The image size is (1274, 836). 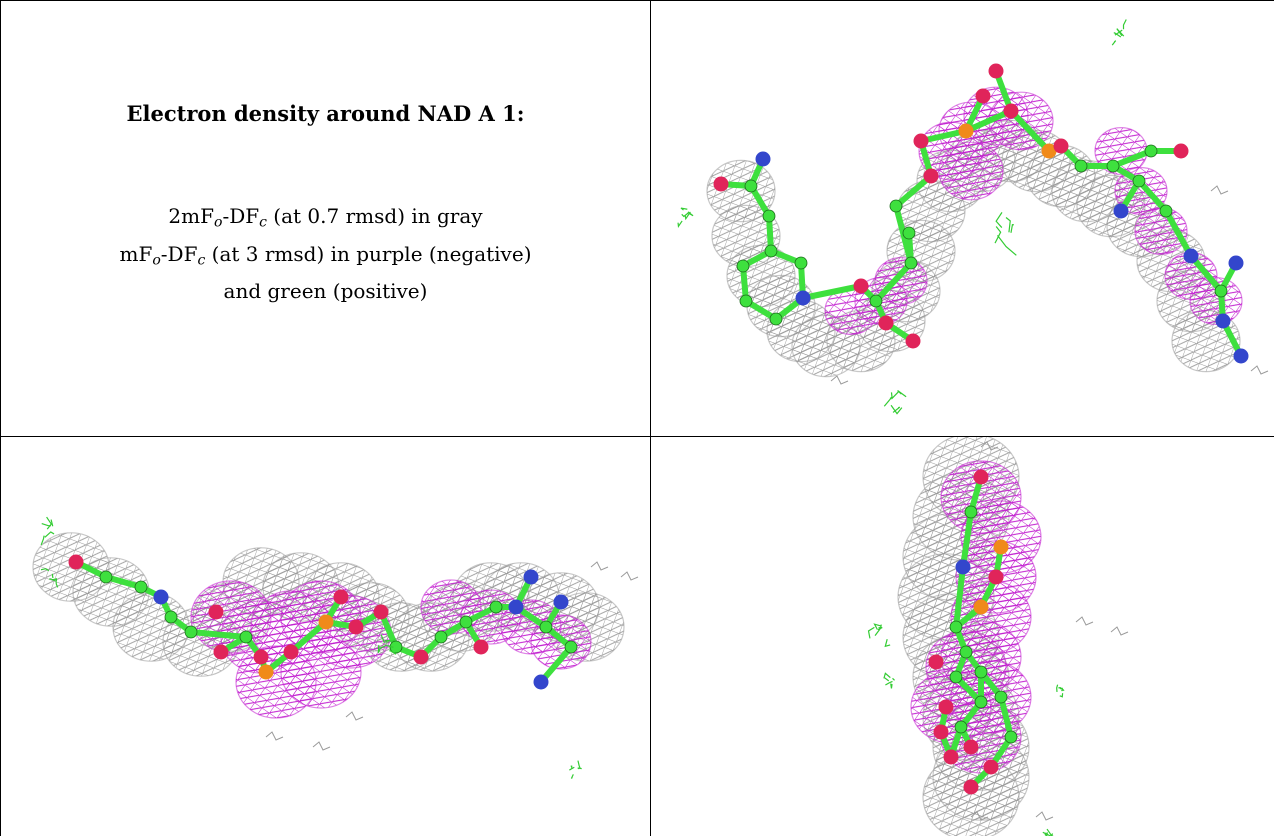 I want to click on line1-sub-c: c, so click(x=263, y=222).